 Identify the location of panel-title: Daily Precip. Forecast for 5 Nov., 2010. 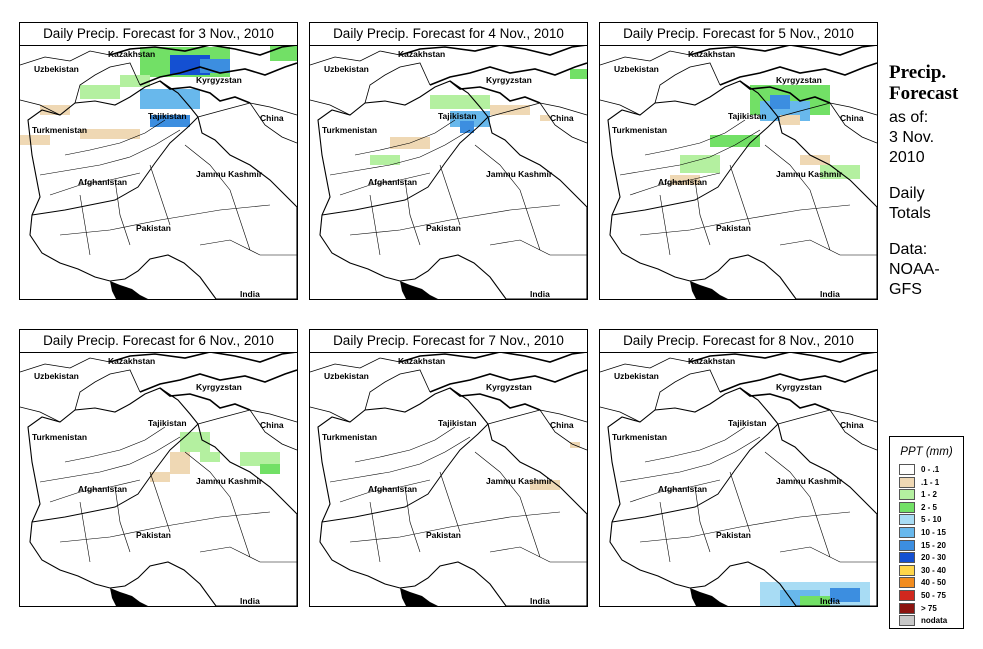
(738, 34).